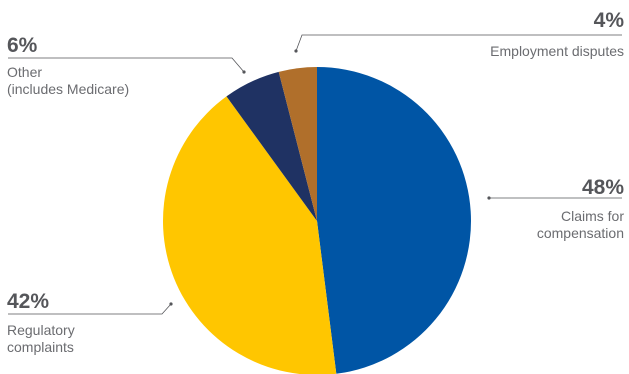 The width and height of the screenshot is (629, 374). Describe the element at coordinates (458, 43) in the screenshot. I see `leader-line-employment` at that location.